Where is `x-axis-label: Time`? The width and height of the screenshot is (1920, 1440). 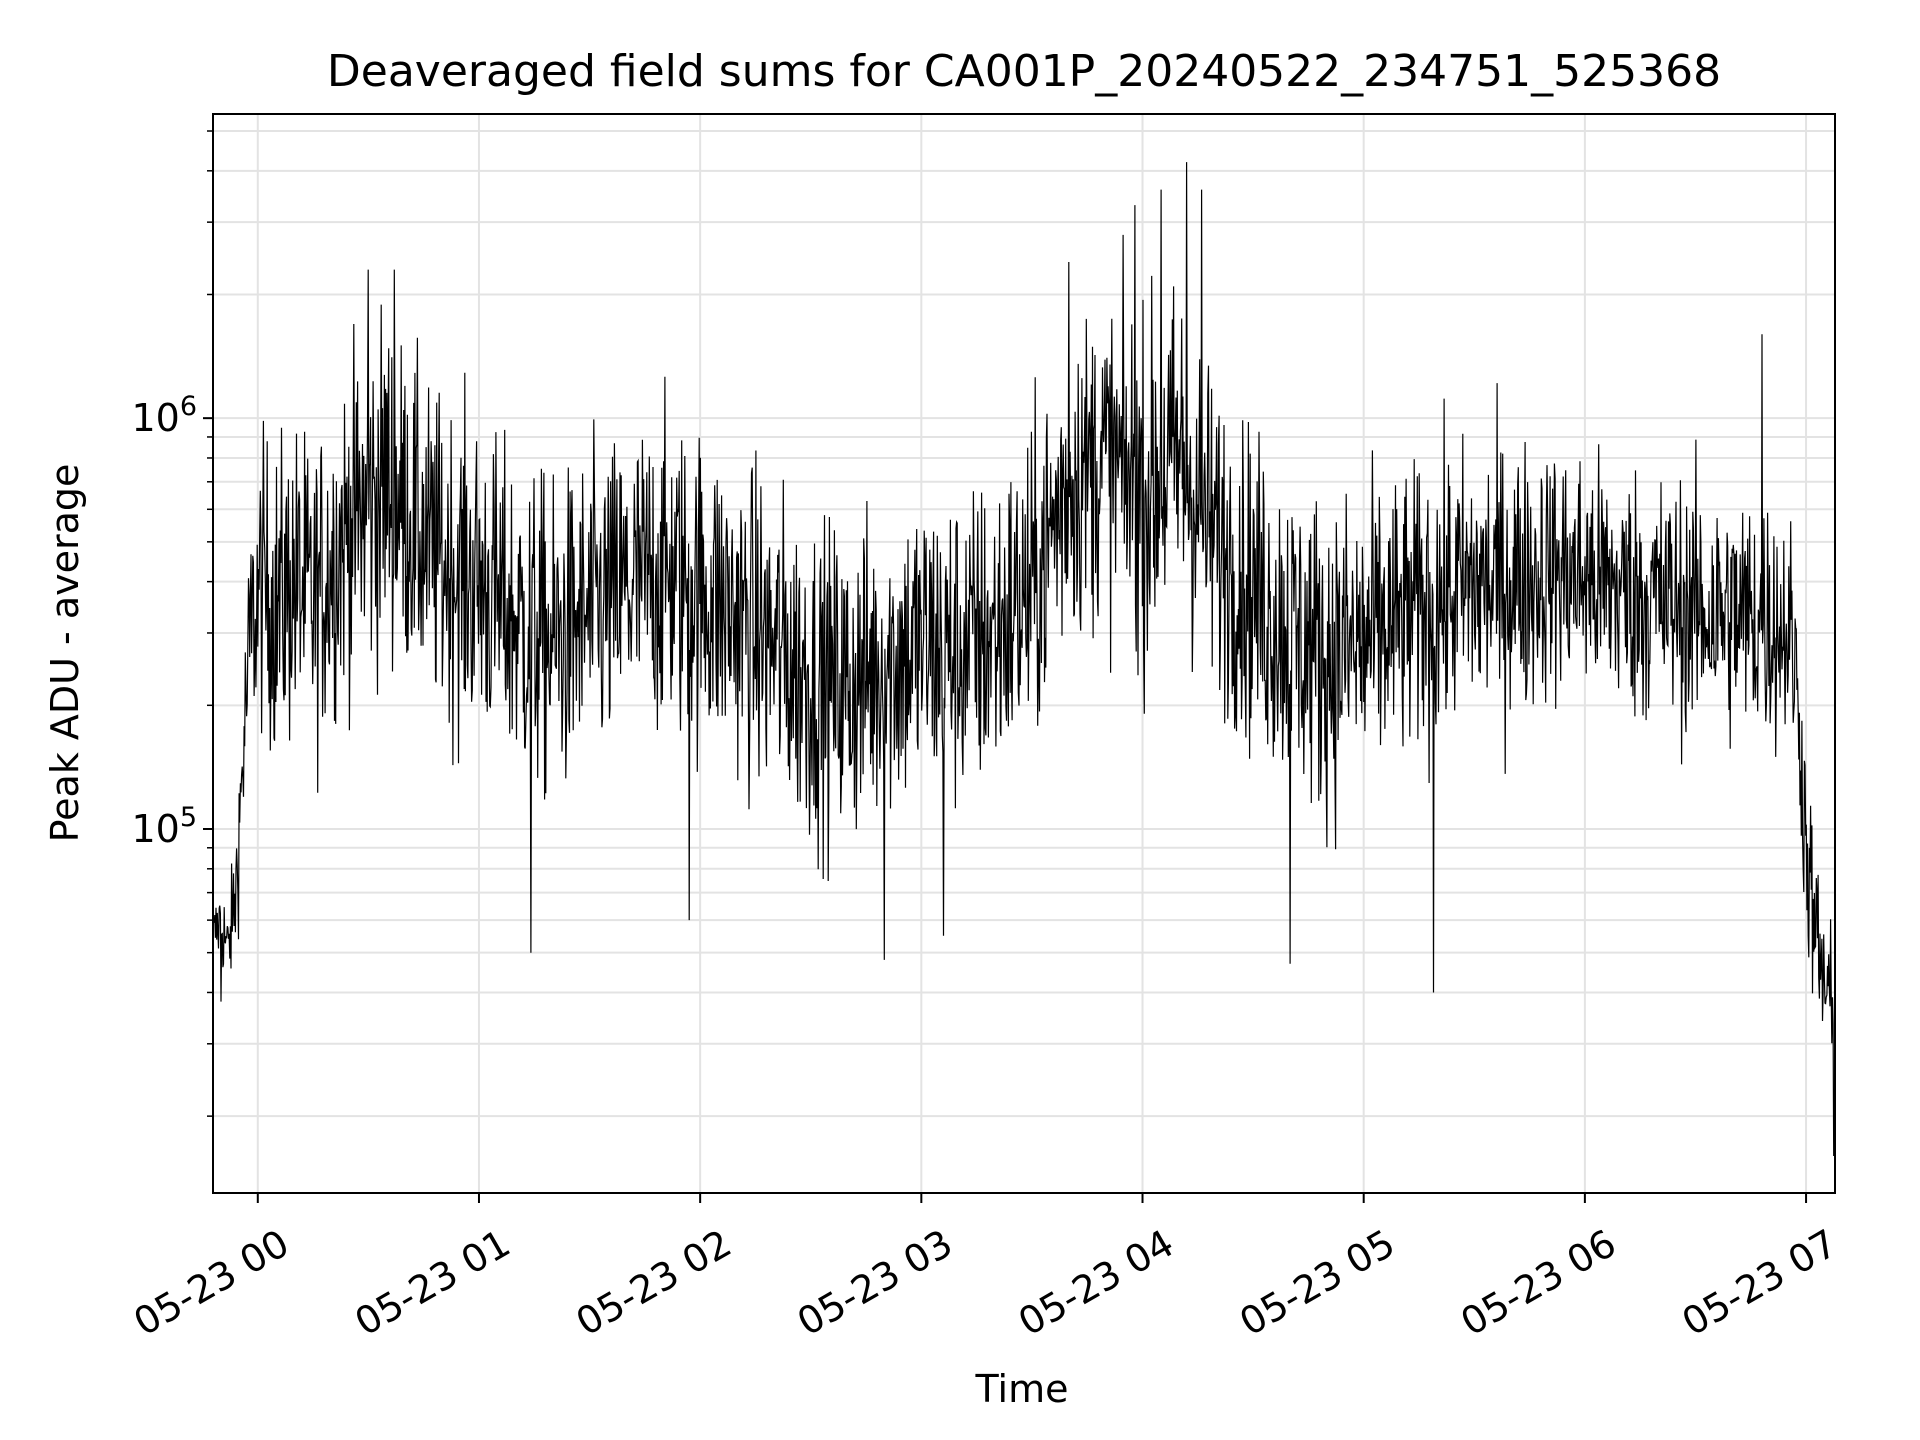 x-axis-label: Time is located at coordinates (1022, 1389).